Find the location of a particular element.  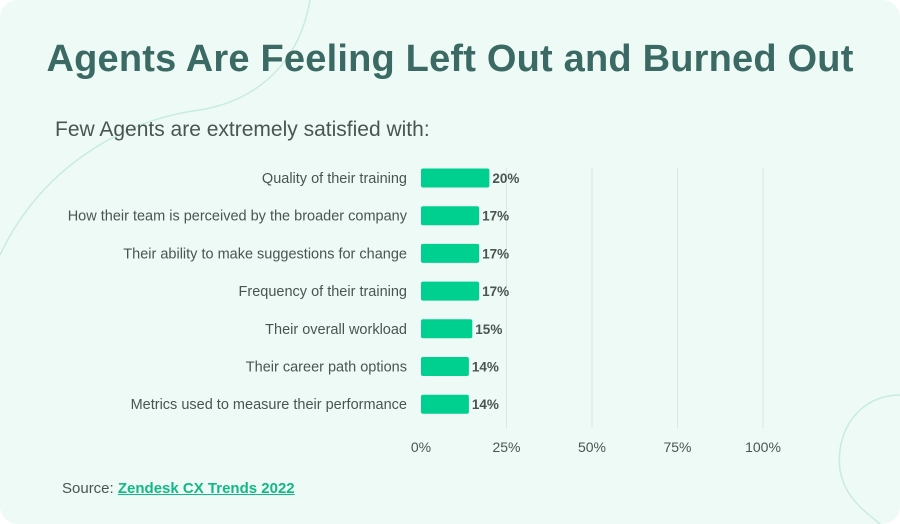

category-label: Quality of their training is located at coordinates (334, 179).